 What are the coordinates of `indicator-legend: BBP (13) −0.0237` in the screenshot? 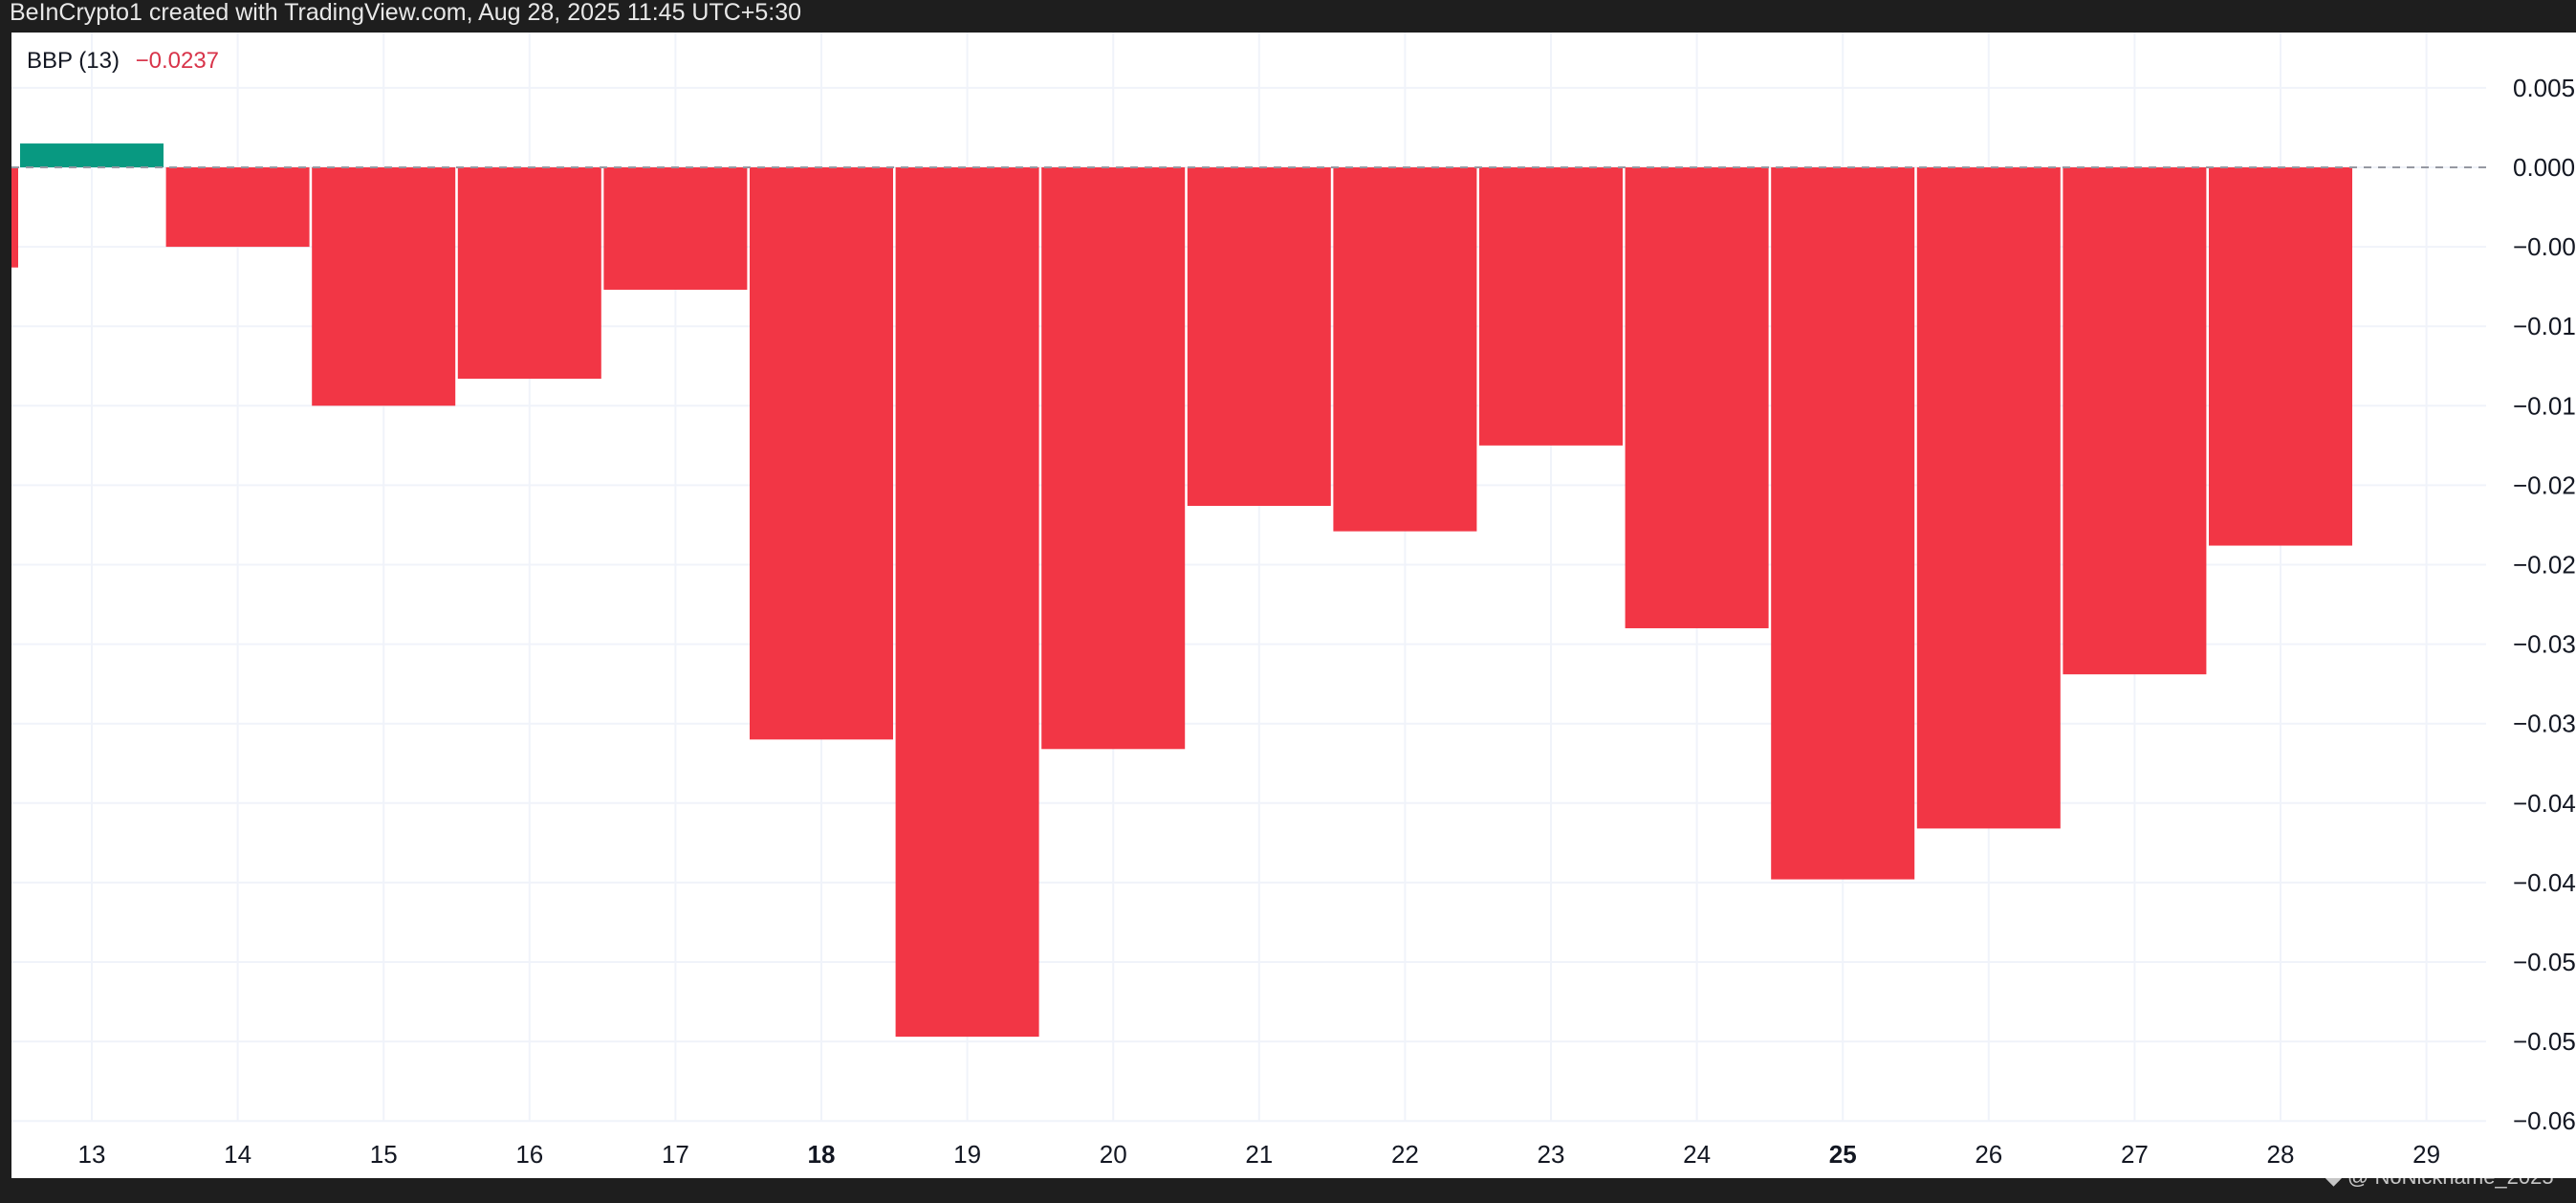 It's located at (123, 61).